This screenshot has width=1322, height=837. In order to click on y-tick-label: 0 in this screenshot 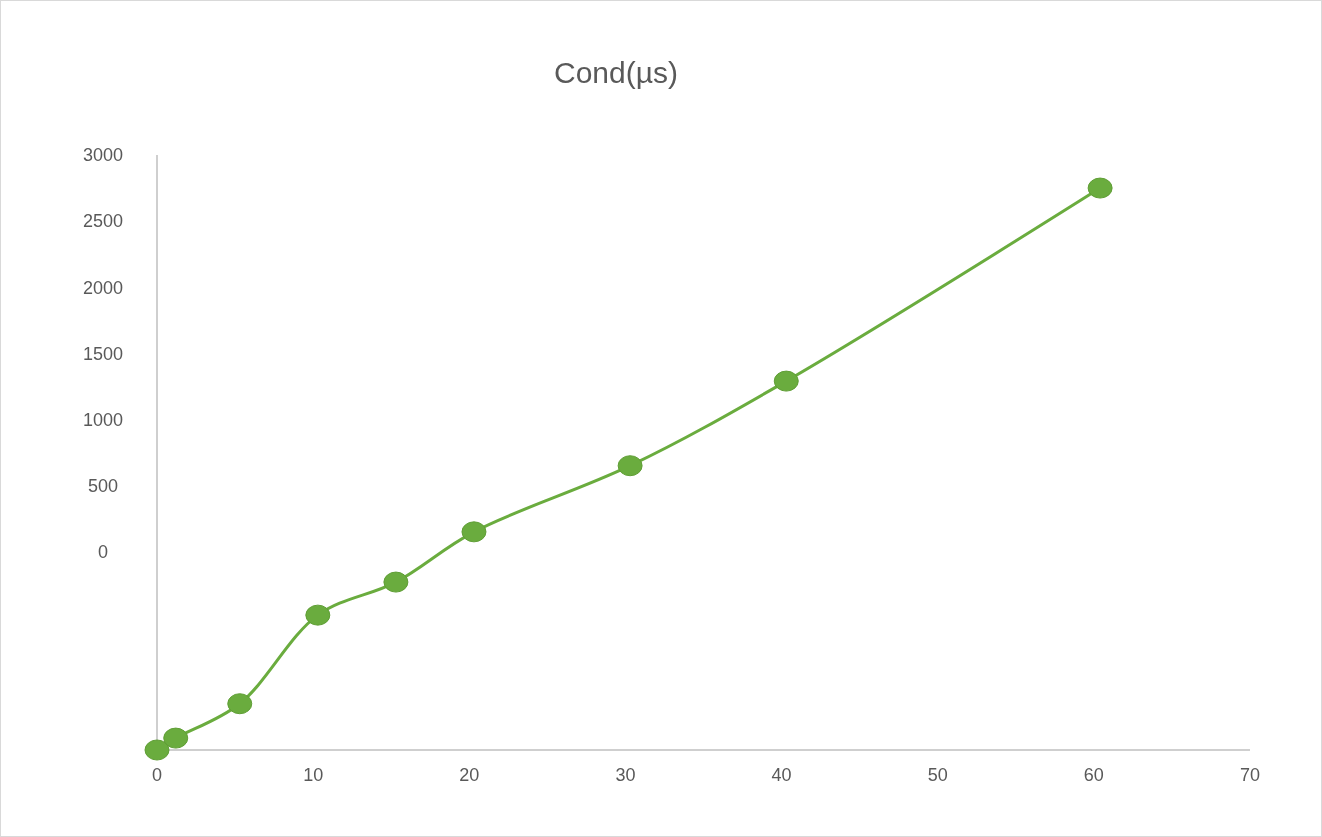, I will do `click(103, 551)`.